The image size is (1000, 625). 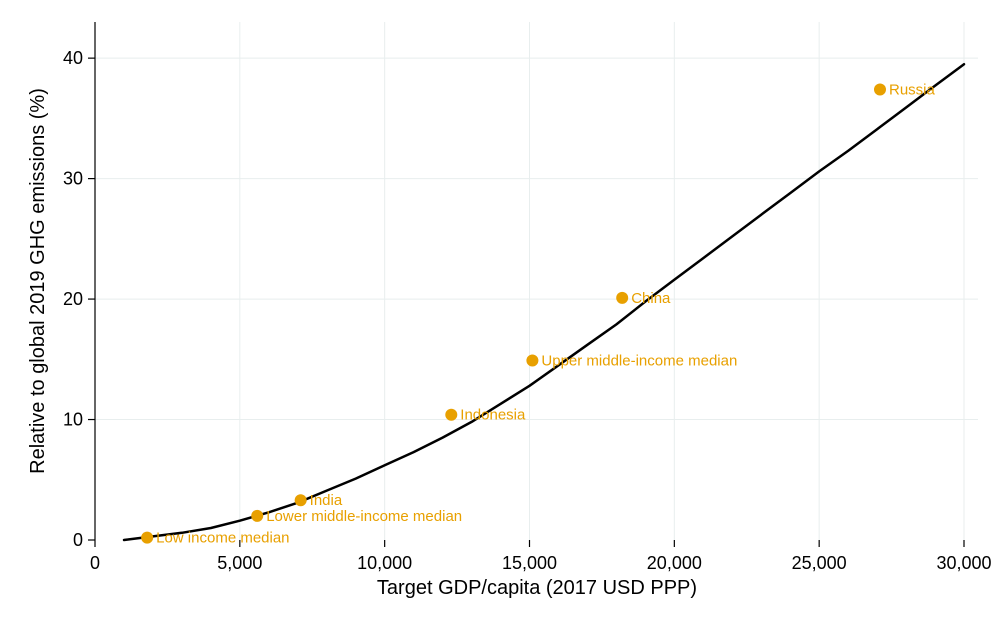 I want to click on data-point-label: China, so click(x=651, y=298).